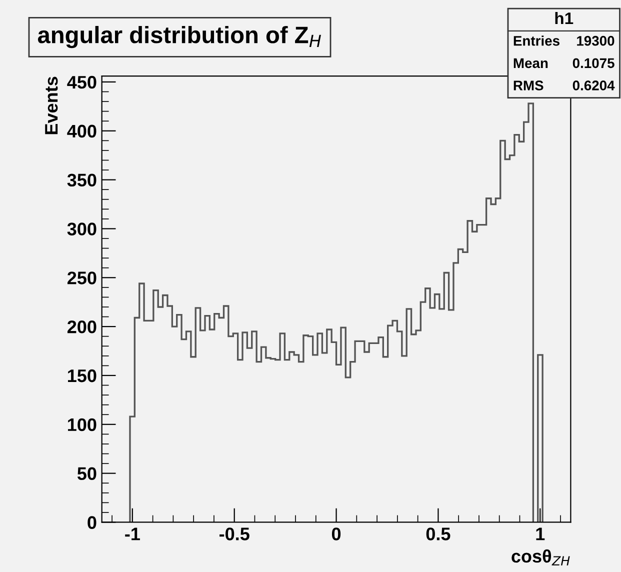 This screenshot has height=572, width=621. What do you see at coordinates (438, 534) in the screenshot?
I see `x-tick-label: 0.5` at bounding box center [438, 534].